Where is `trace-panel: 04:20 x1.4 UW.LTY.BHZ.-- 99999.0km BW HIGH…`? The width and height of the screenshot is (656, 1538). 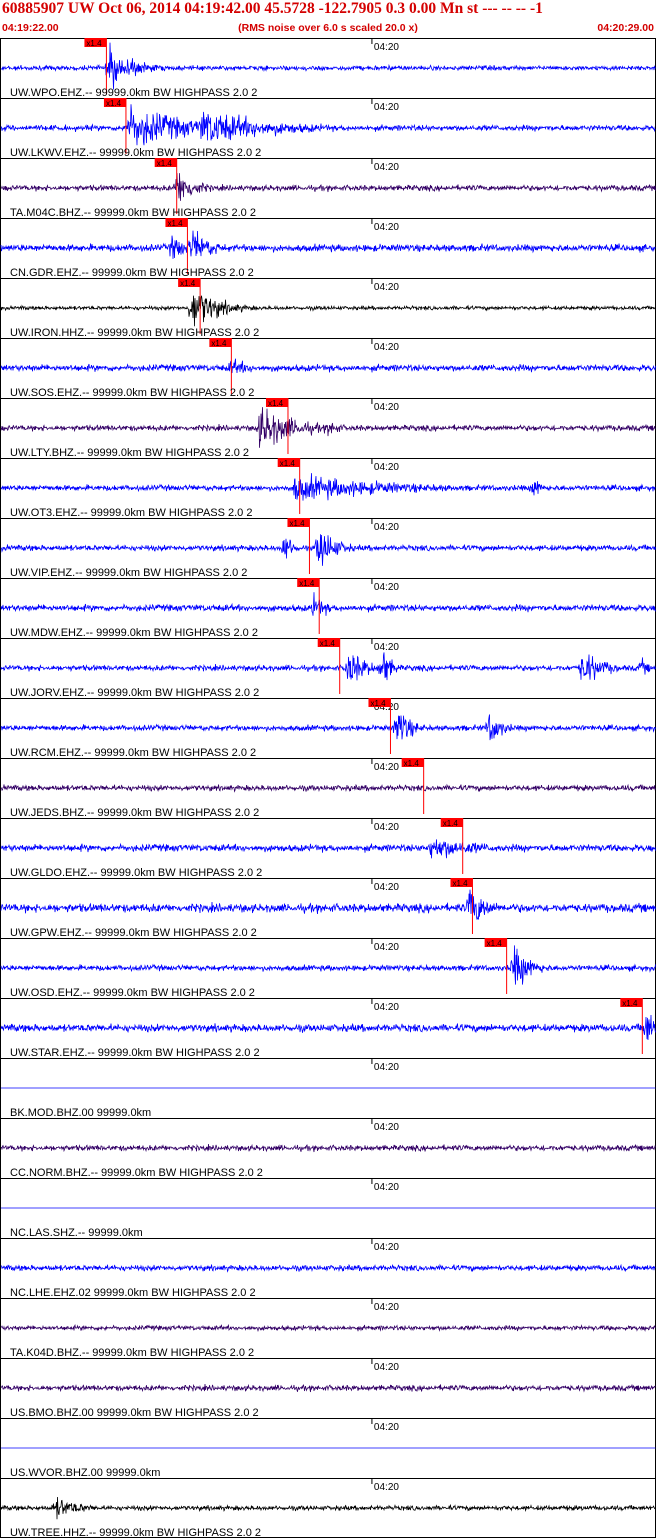 trace-panel: 04:20 x1.4 UW.LTY.BHZ.-- 99999.0km BW HIGH… is located at coordinates (328, 428).